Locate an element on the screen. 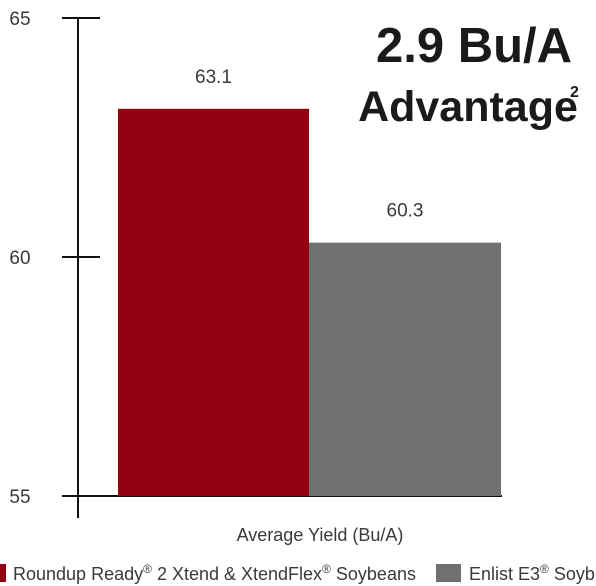  legend-swatch-roundup is located at coordinates (3, 573).